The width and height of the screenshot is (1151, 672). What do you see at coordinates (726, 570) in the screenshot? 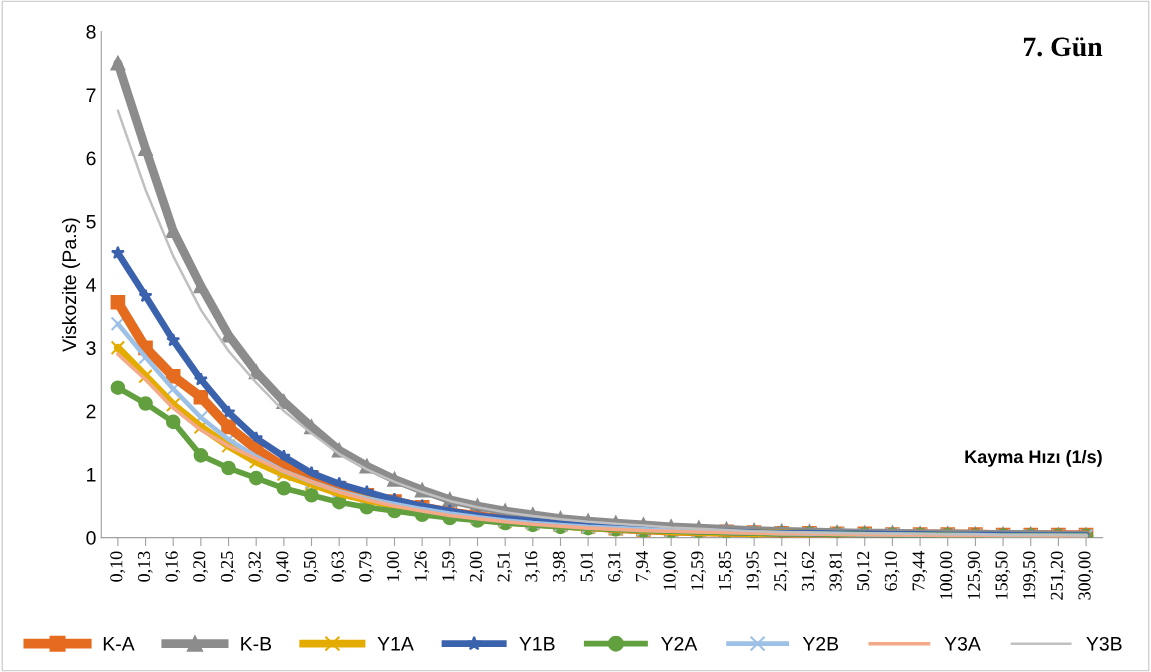
I see `x-tick-label: 15,85` at bounding box center [726, 570].